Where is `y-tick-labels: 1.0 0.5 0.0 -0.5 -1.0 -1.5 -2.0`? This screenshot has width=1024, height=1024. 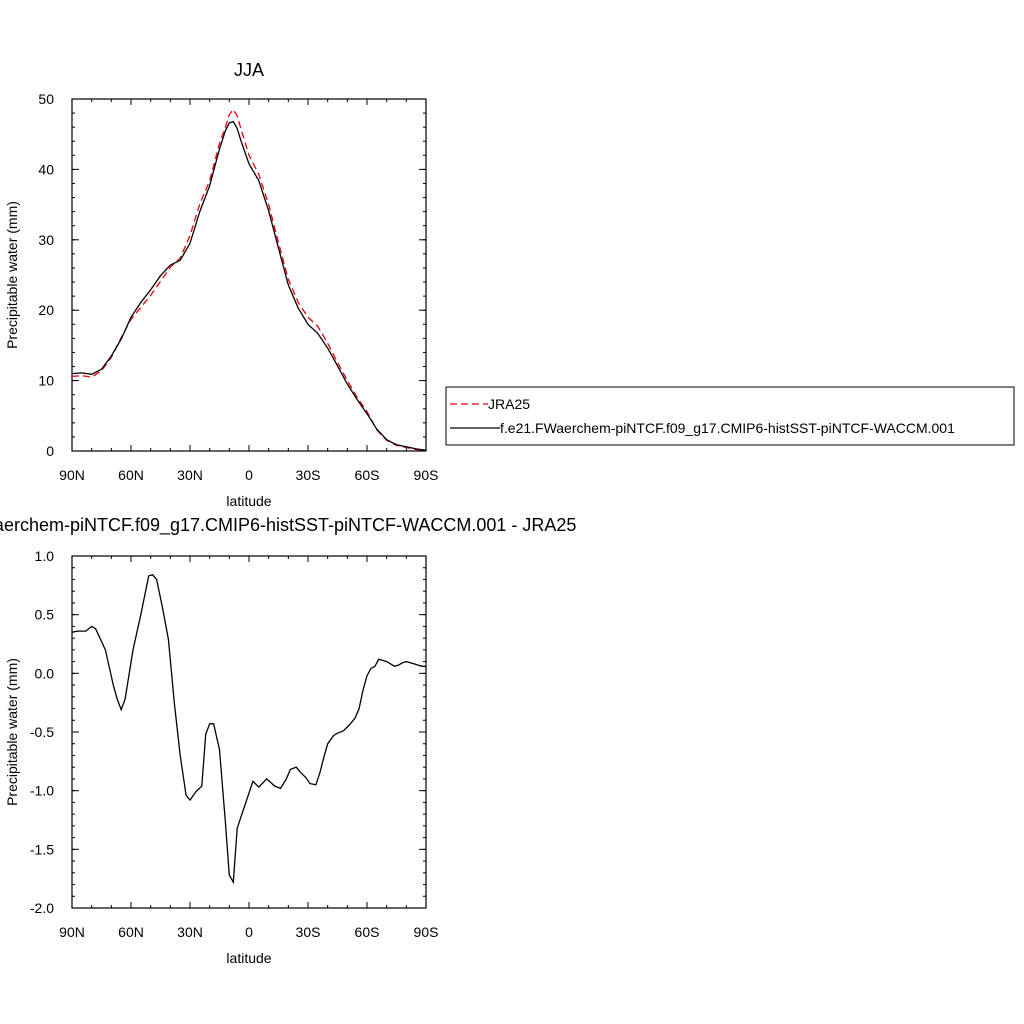
y-tick-labels: 1.0 0.5 0.0 -0.5 -1.0 -1.5 -2.0 is located at coordinates (42, 732).